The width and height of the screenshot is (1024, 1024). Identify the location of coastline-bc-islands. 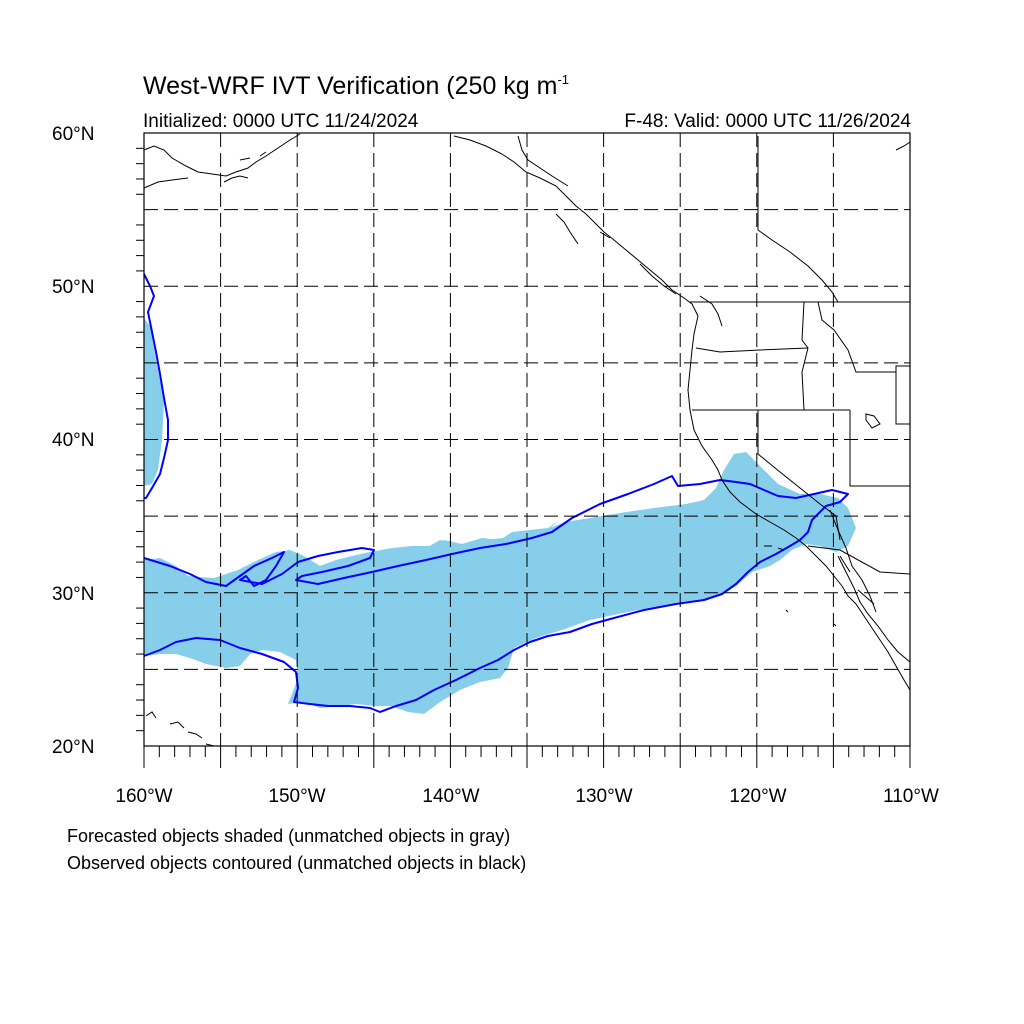
(639, 270).